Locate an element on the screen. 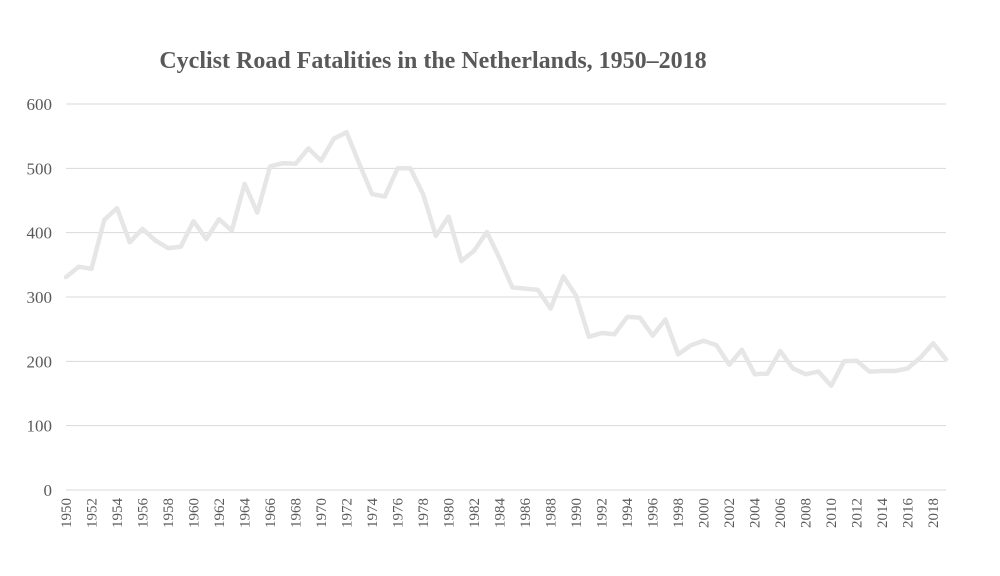 The image size is (1000, 576). x-tick-label-1988: 1988 is located at coordinates (552, 513).